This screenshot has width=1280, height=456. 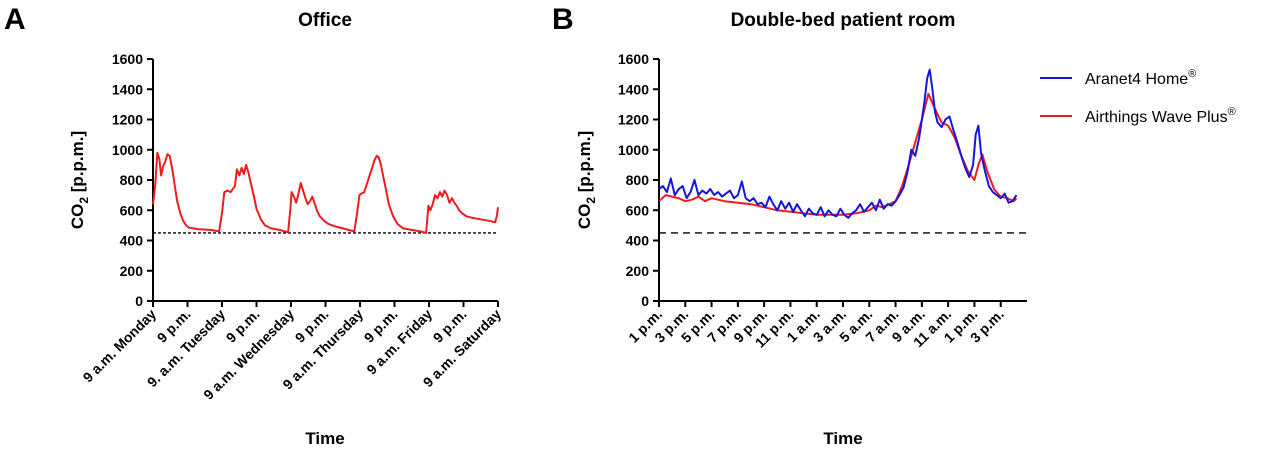 I want to click on plot-area-a, so click(x=325, y=192).